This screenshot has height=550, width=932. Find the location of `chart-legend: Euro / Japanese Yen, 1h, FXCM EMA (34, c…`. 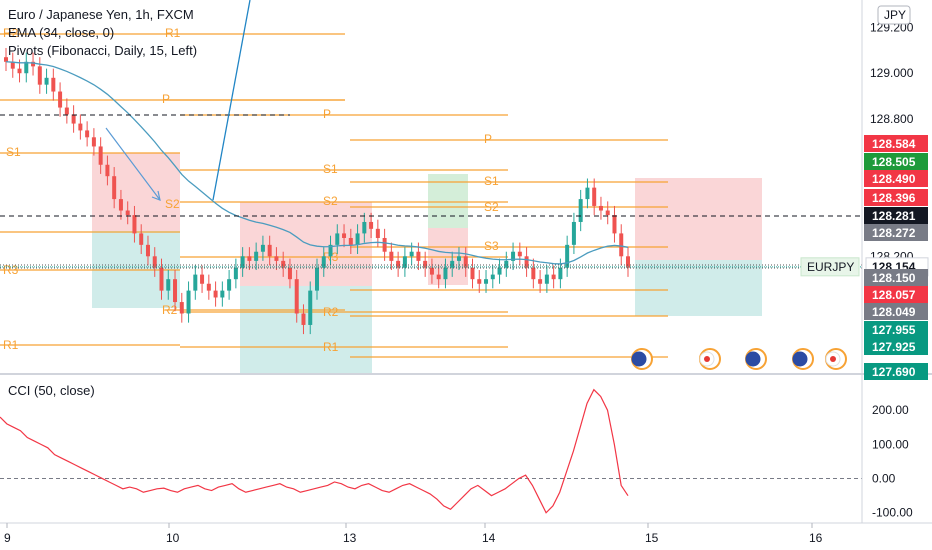

chart-legend: Euro / Japanese Yen, 1h, FXCM EMA (34, c… is located at coordinates (102, 33).